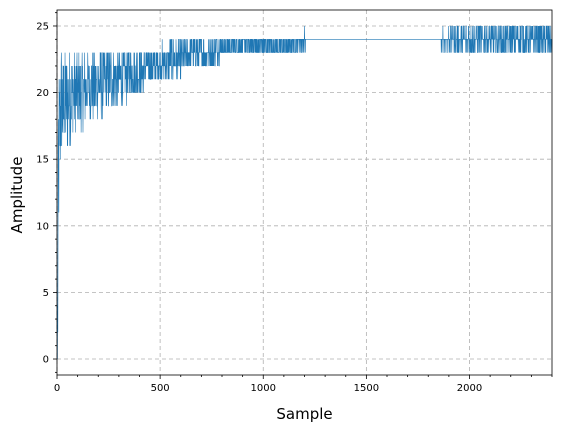 The width and height of the screenshot is (563, 432). I want to click on x-axis-label: Sample, so click(304, 414).